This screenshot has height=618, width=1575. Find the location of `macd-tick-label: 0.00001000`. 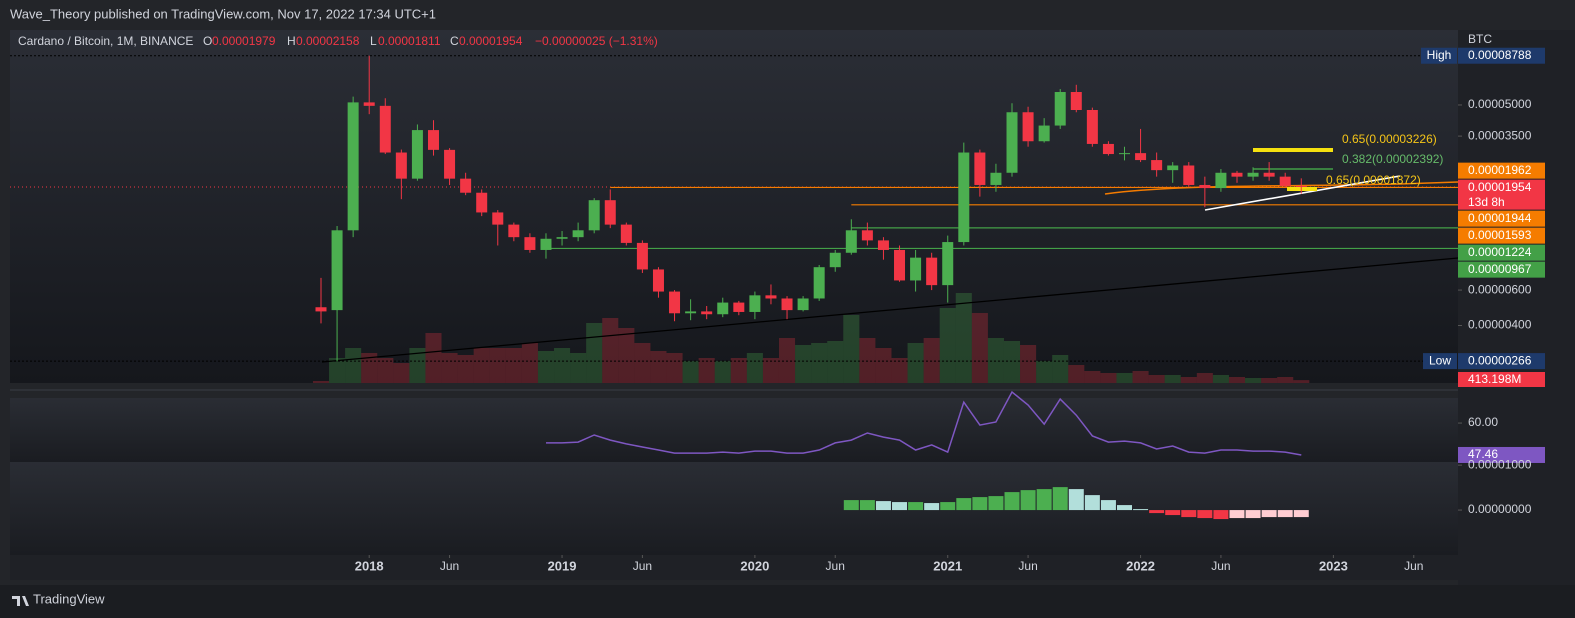

macd-tick-label: 0.00001000 is located at coordinates (1500, 464).